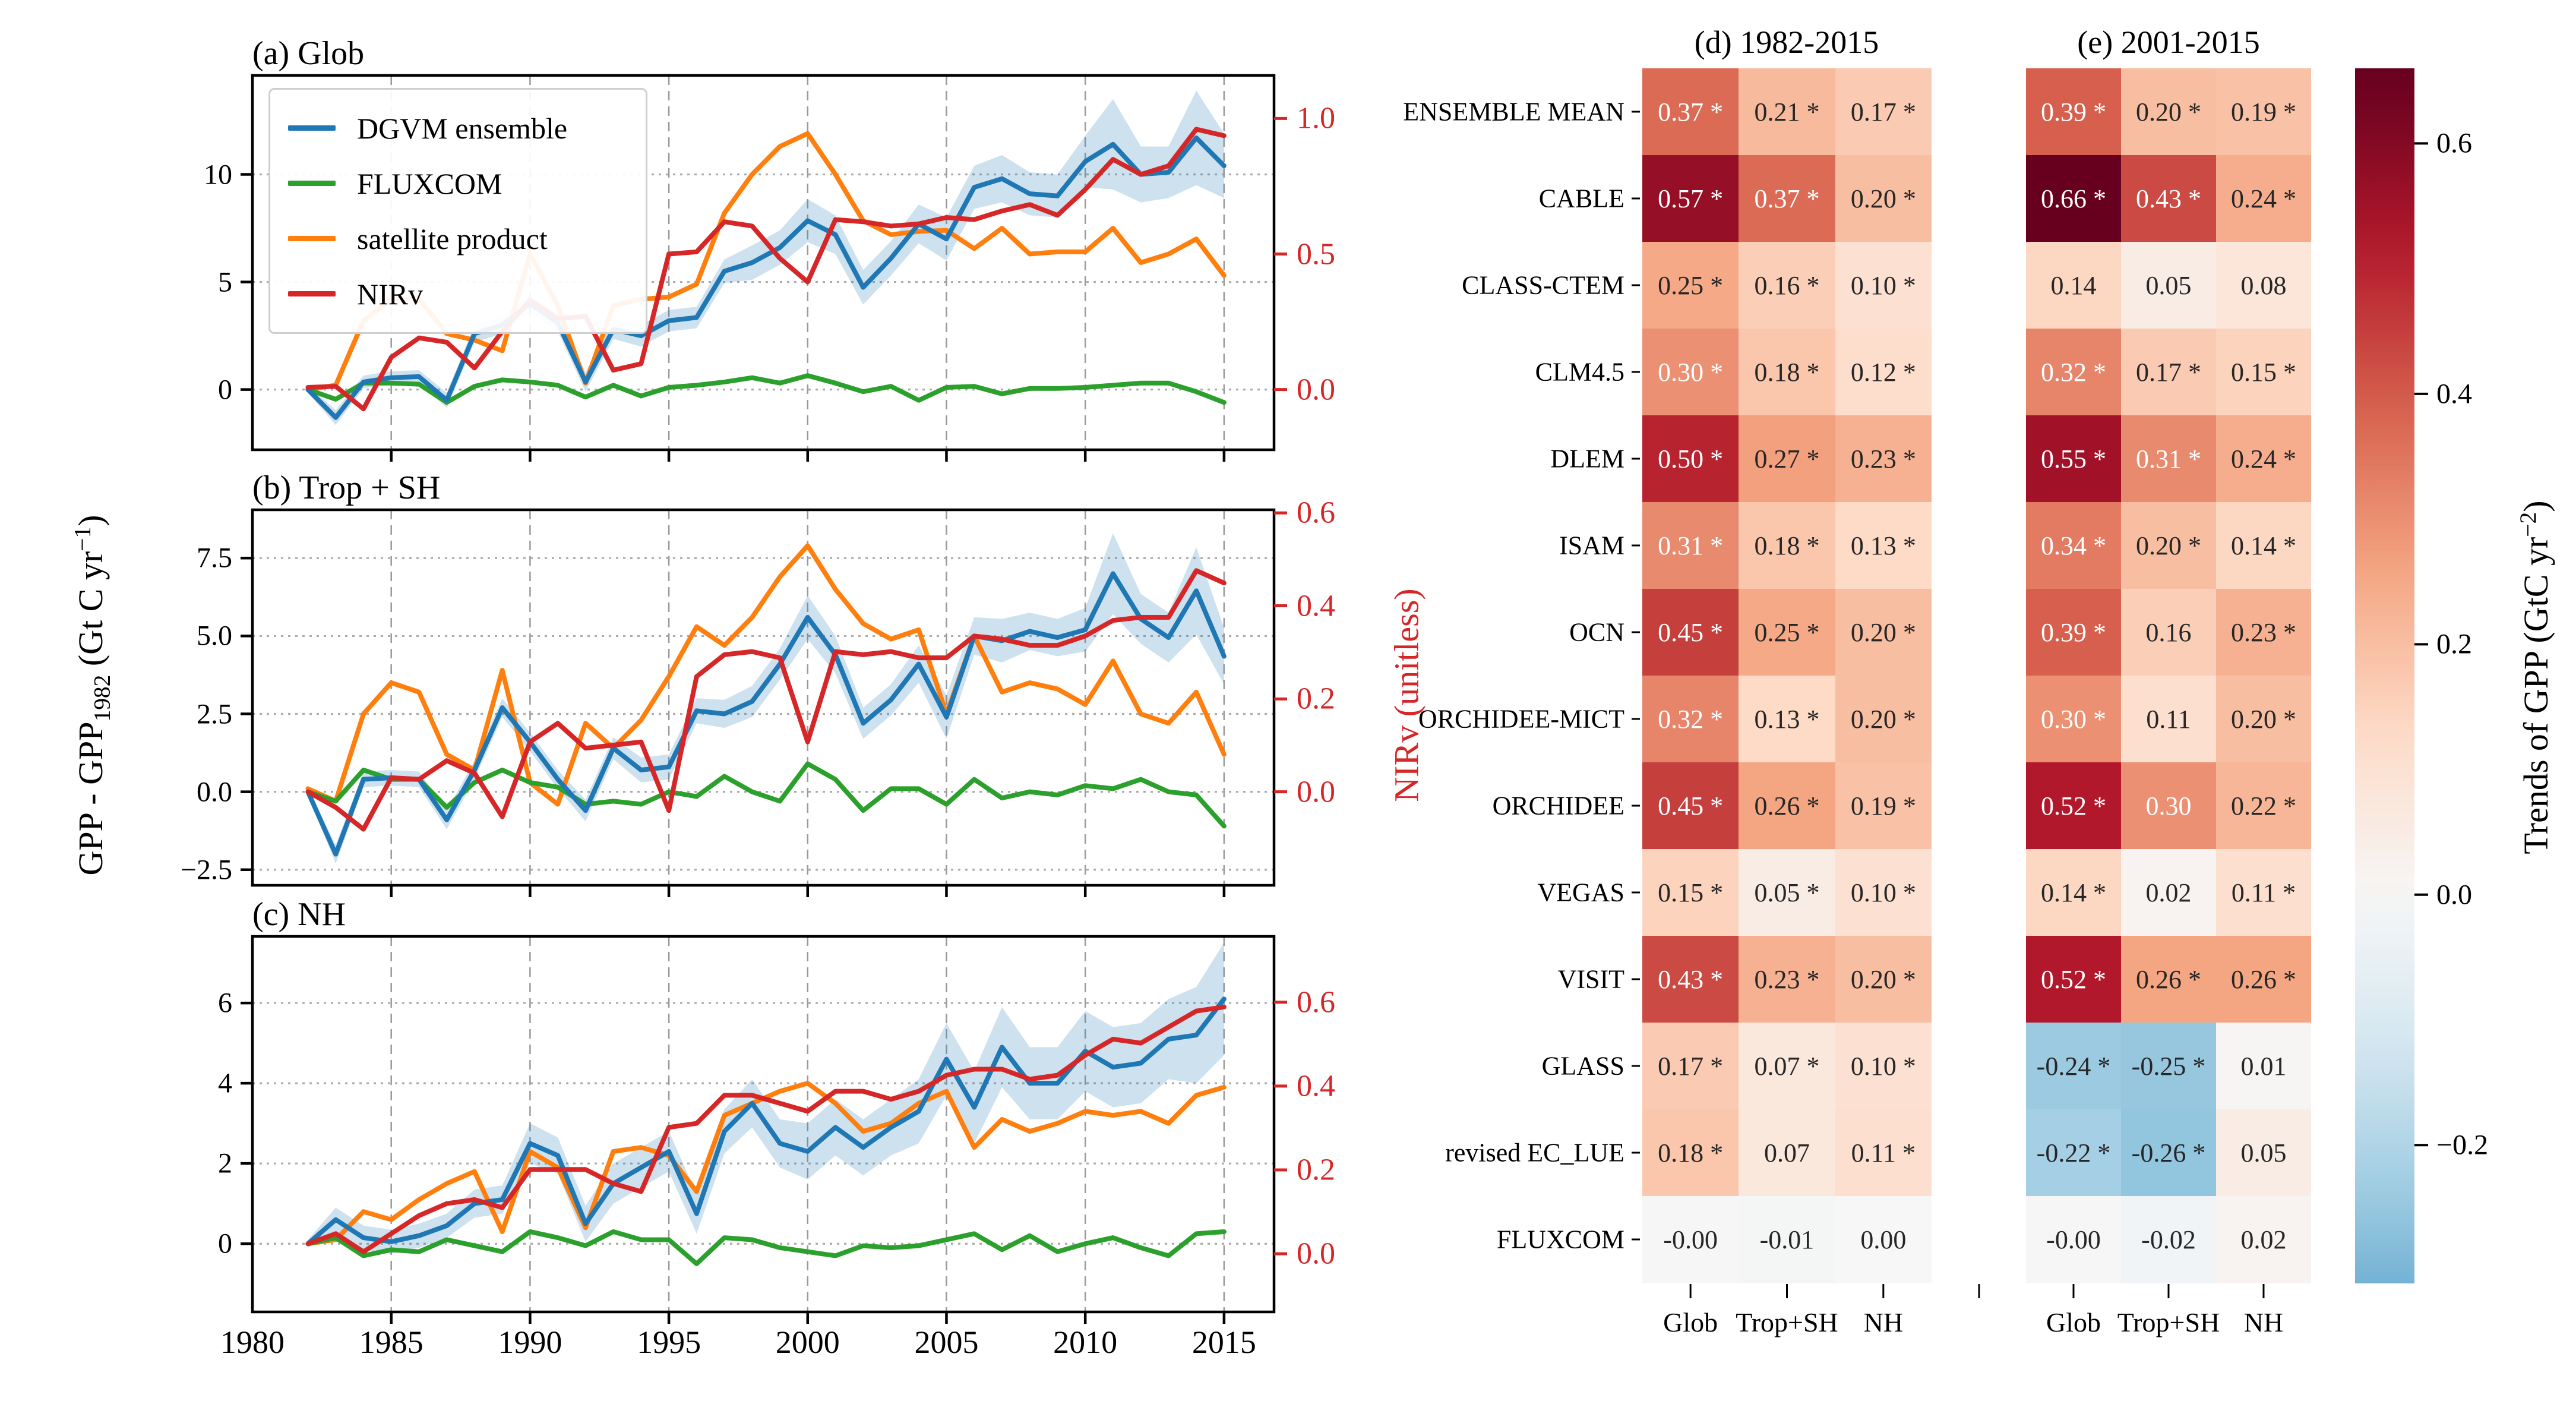 This screenshot has width=2576, height=1426. What do you see at coordinates (2168, 719) in the screenshot?
I see `heatmap-cell-value: 0.11` at bounding box center [2168, 719].